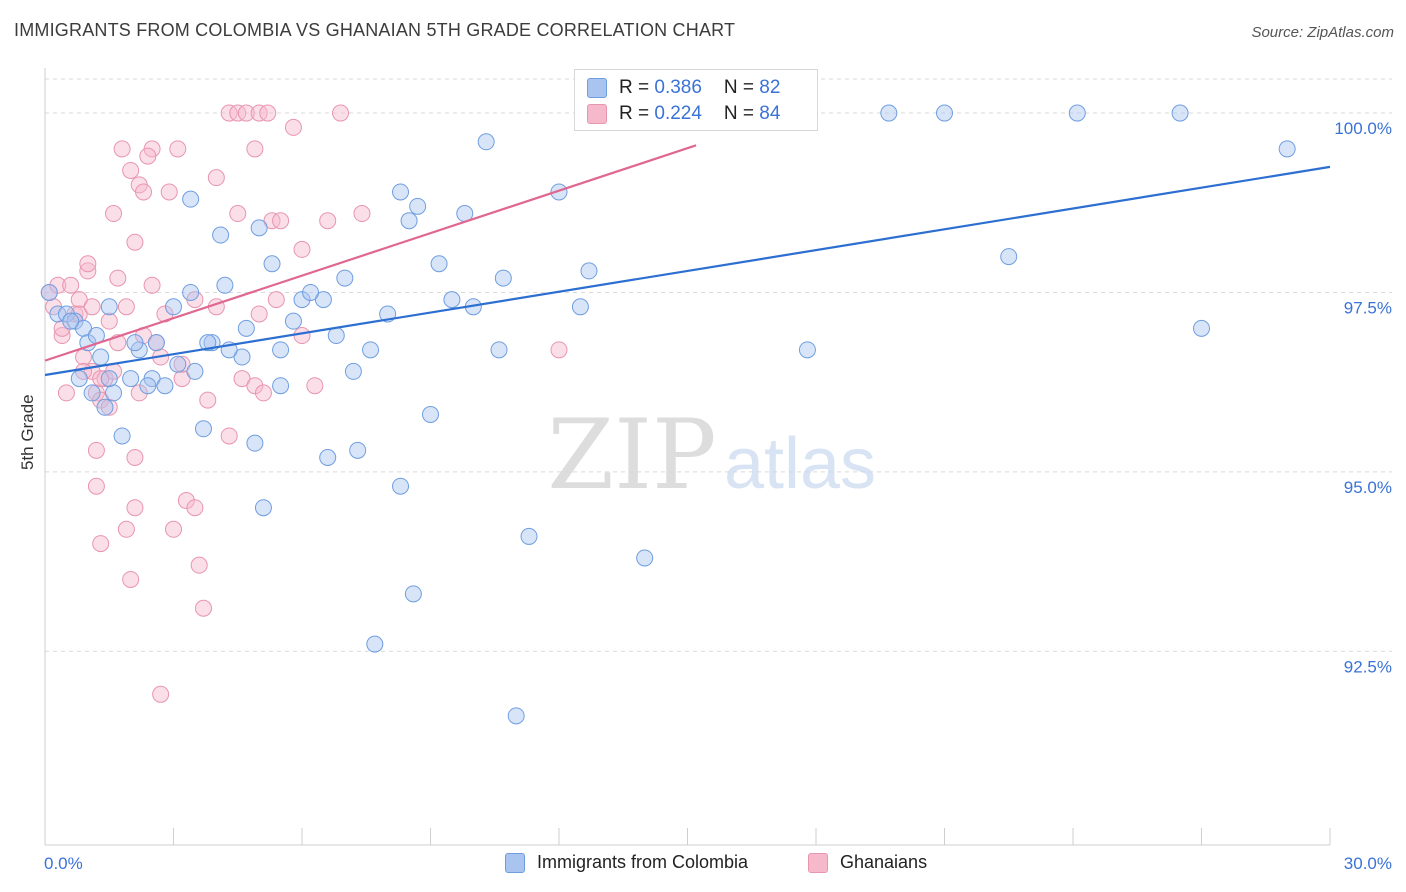  What do you see at coordinates (1368, 666) in the screenshot?
I see `y-tick-label: 92.5%` at bounding box center [1368, 666].